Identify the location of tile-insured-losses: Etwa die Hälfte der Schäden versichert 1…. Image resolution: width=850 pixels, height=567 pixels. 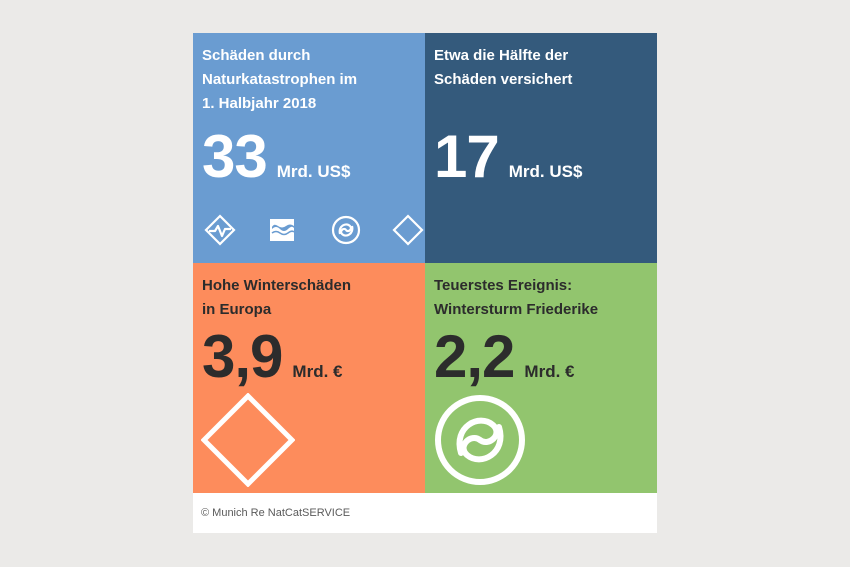
(541, 148).